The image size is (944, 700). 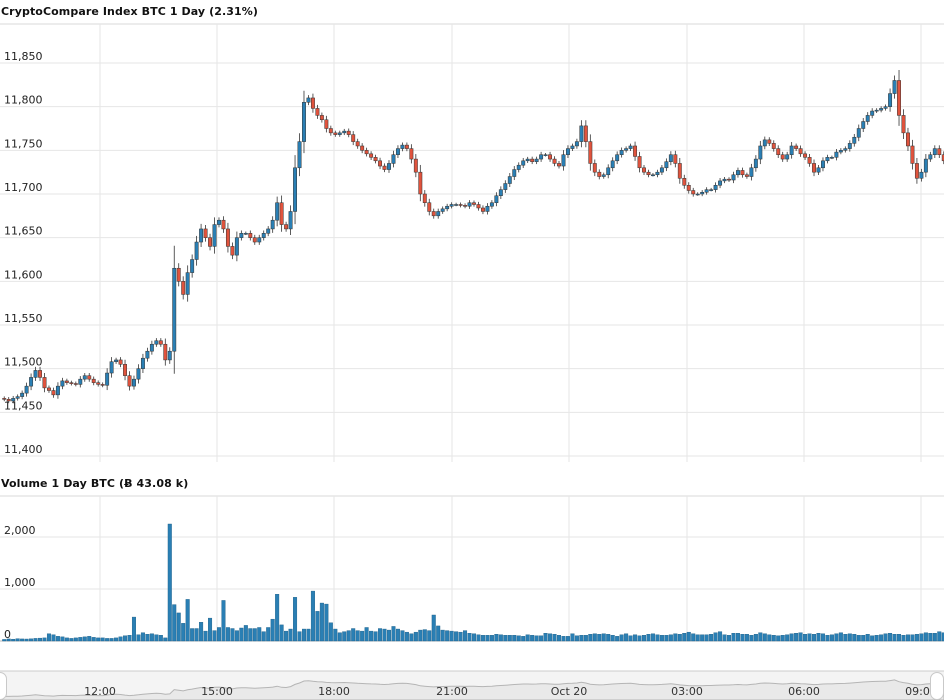 What do you see at coordinates (100, 691) in the screenshot?
I see `x-tick-label: 12:00` at bounding box center [100, 691].